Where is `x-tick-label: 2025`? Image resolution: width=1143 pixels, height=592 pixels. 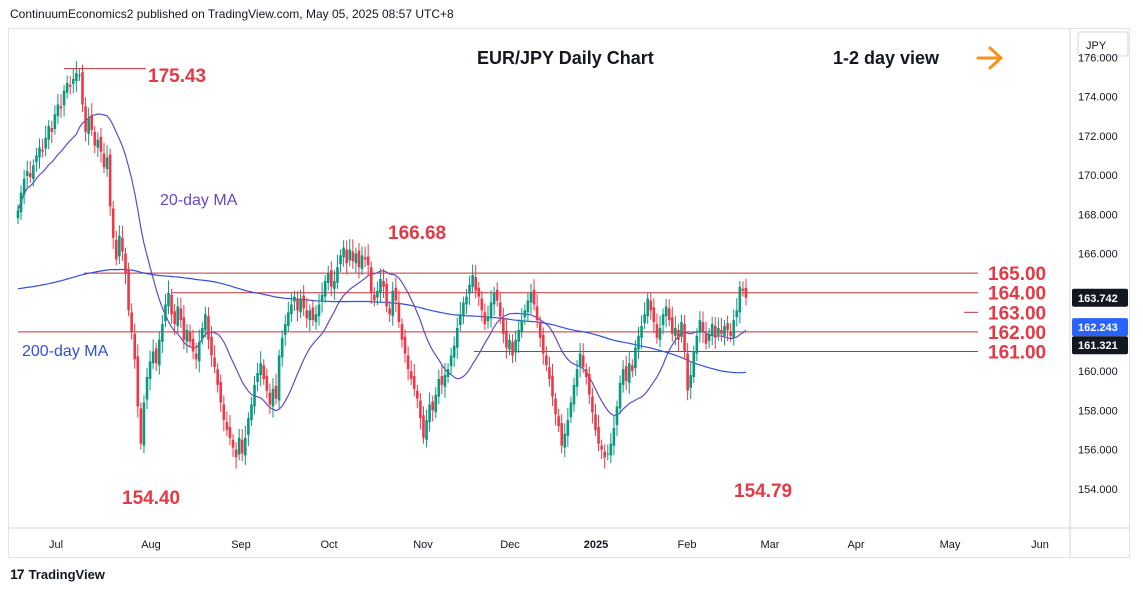
x-tick-label: 2025 is located at coordinates (596, 545).